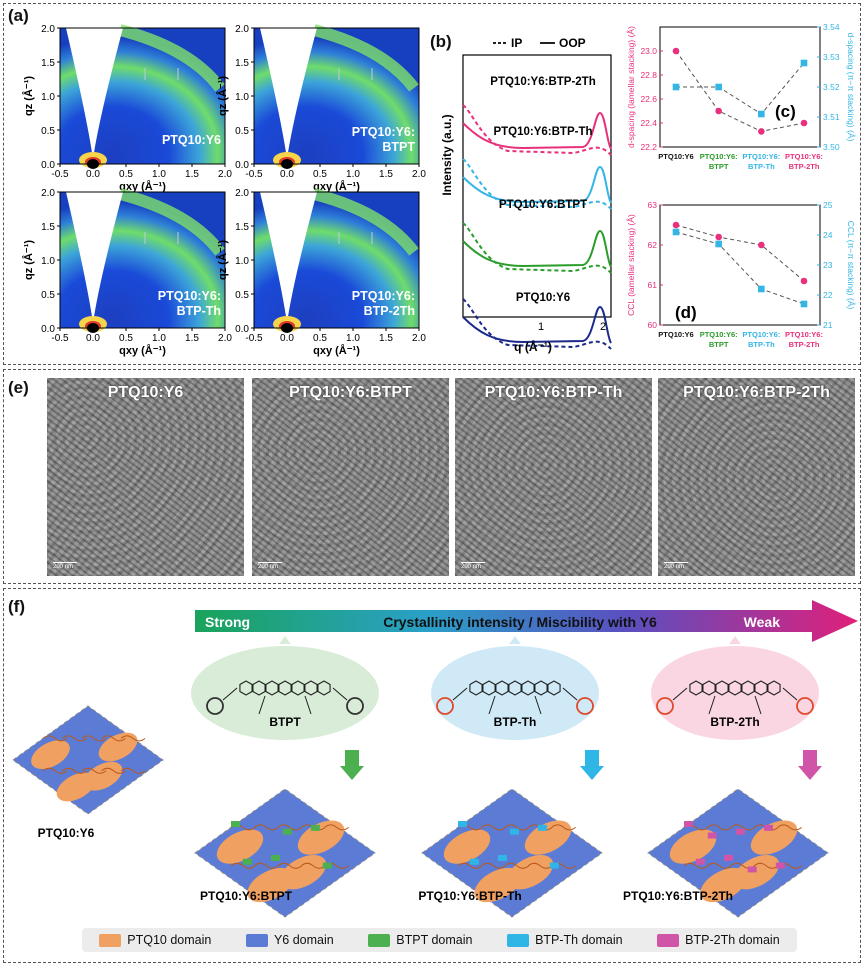  What do you see at coordinates (804, 161) in the screenshot?
I see `category-label: PTQ10:Y6: BTP-2Th` at bounding box center [804, 161].